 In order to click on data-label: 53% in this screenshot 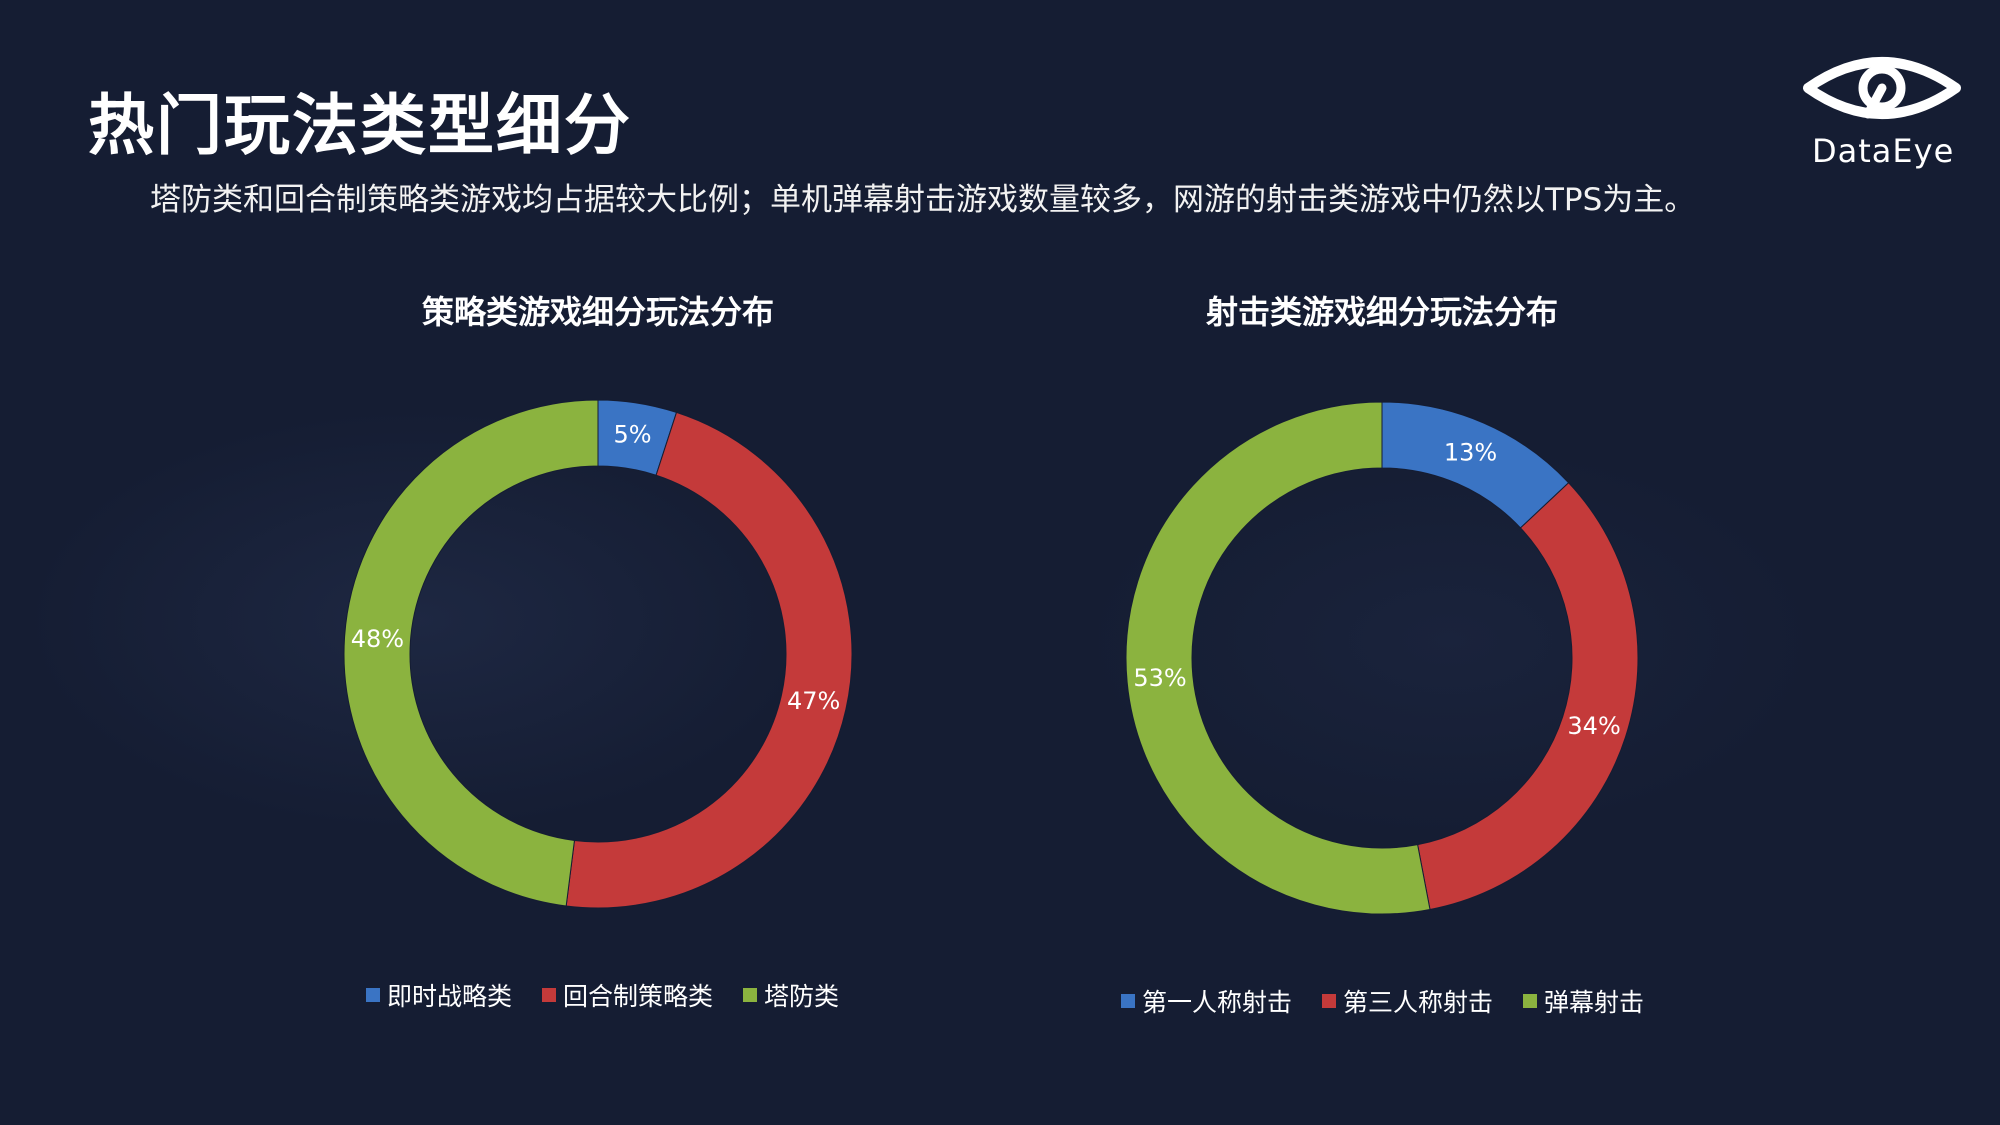, I will do `click(1159, 678)`.